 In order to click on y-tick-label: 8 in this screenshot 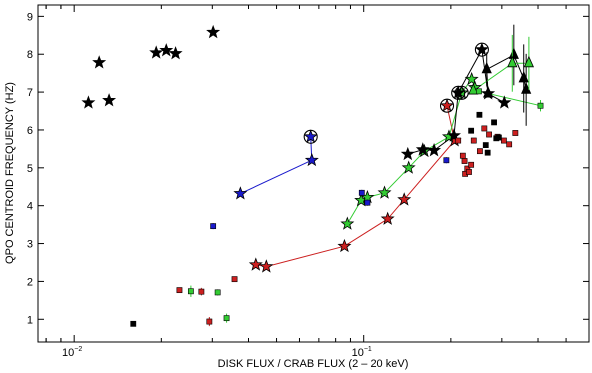, I will do `click(30, 55)`.